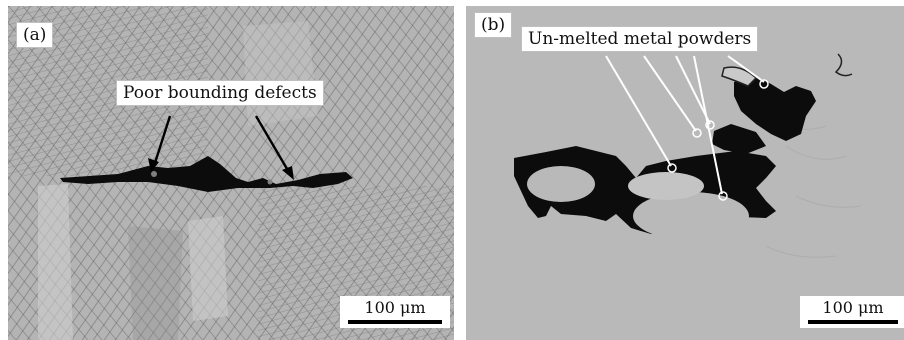 This screenshot has width=904, height=340. I want to click on scale-bar-a: 100 μm, so click(395, 312).